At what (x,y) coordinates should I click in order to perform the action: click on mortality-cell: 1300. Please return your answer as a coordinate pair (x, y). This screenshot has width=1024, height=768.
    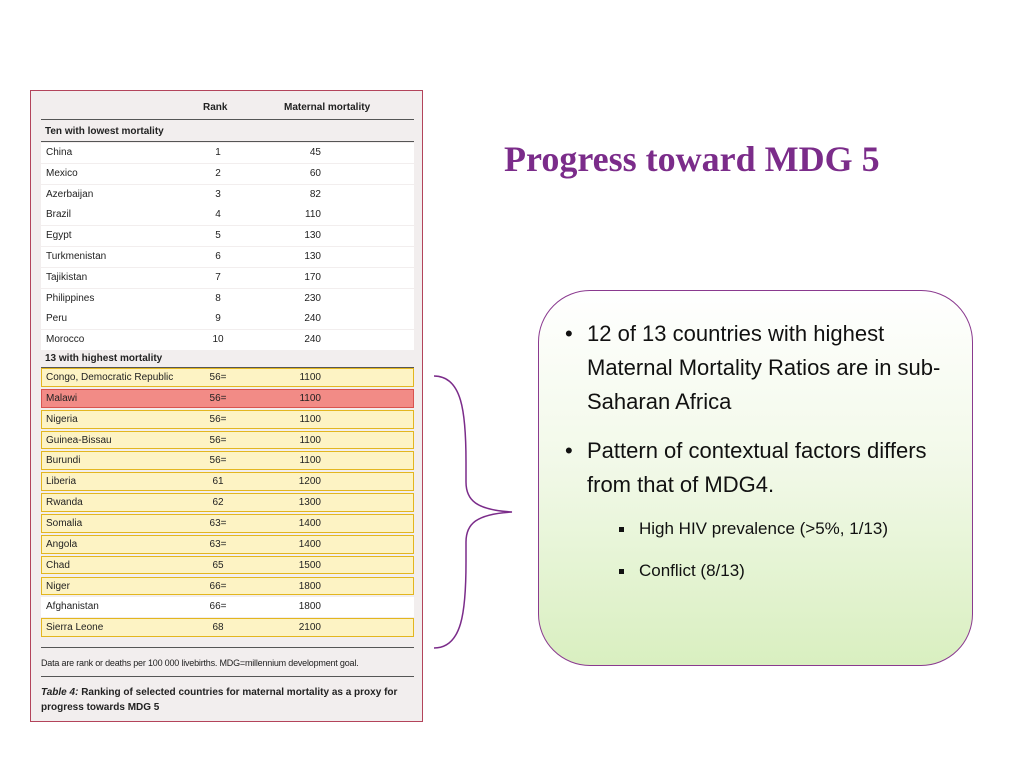
    Looking at the image, I should click on (309, 503).